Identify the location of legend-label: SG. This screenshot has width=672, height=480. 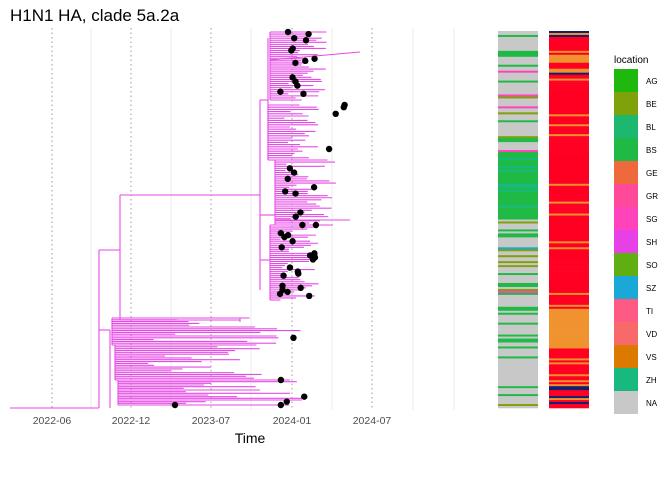
(652, 219).